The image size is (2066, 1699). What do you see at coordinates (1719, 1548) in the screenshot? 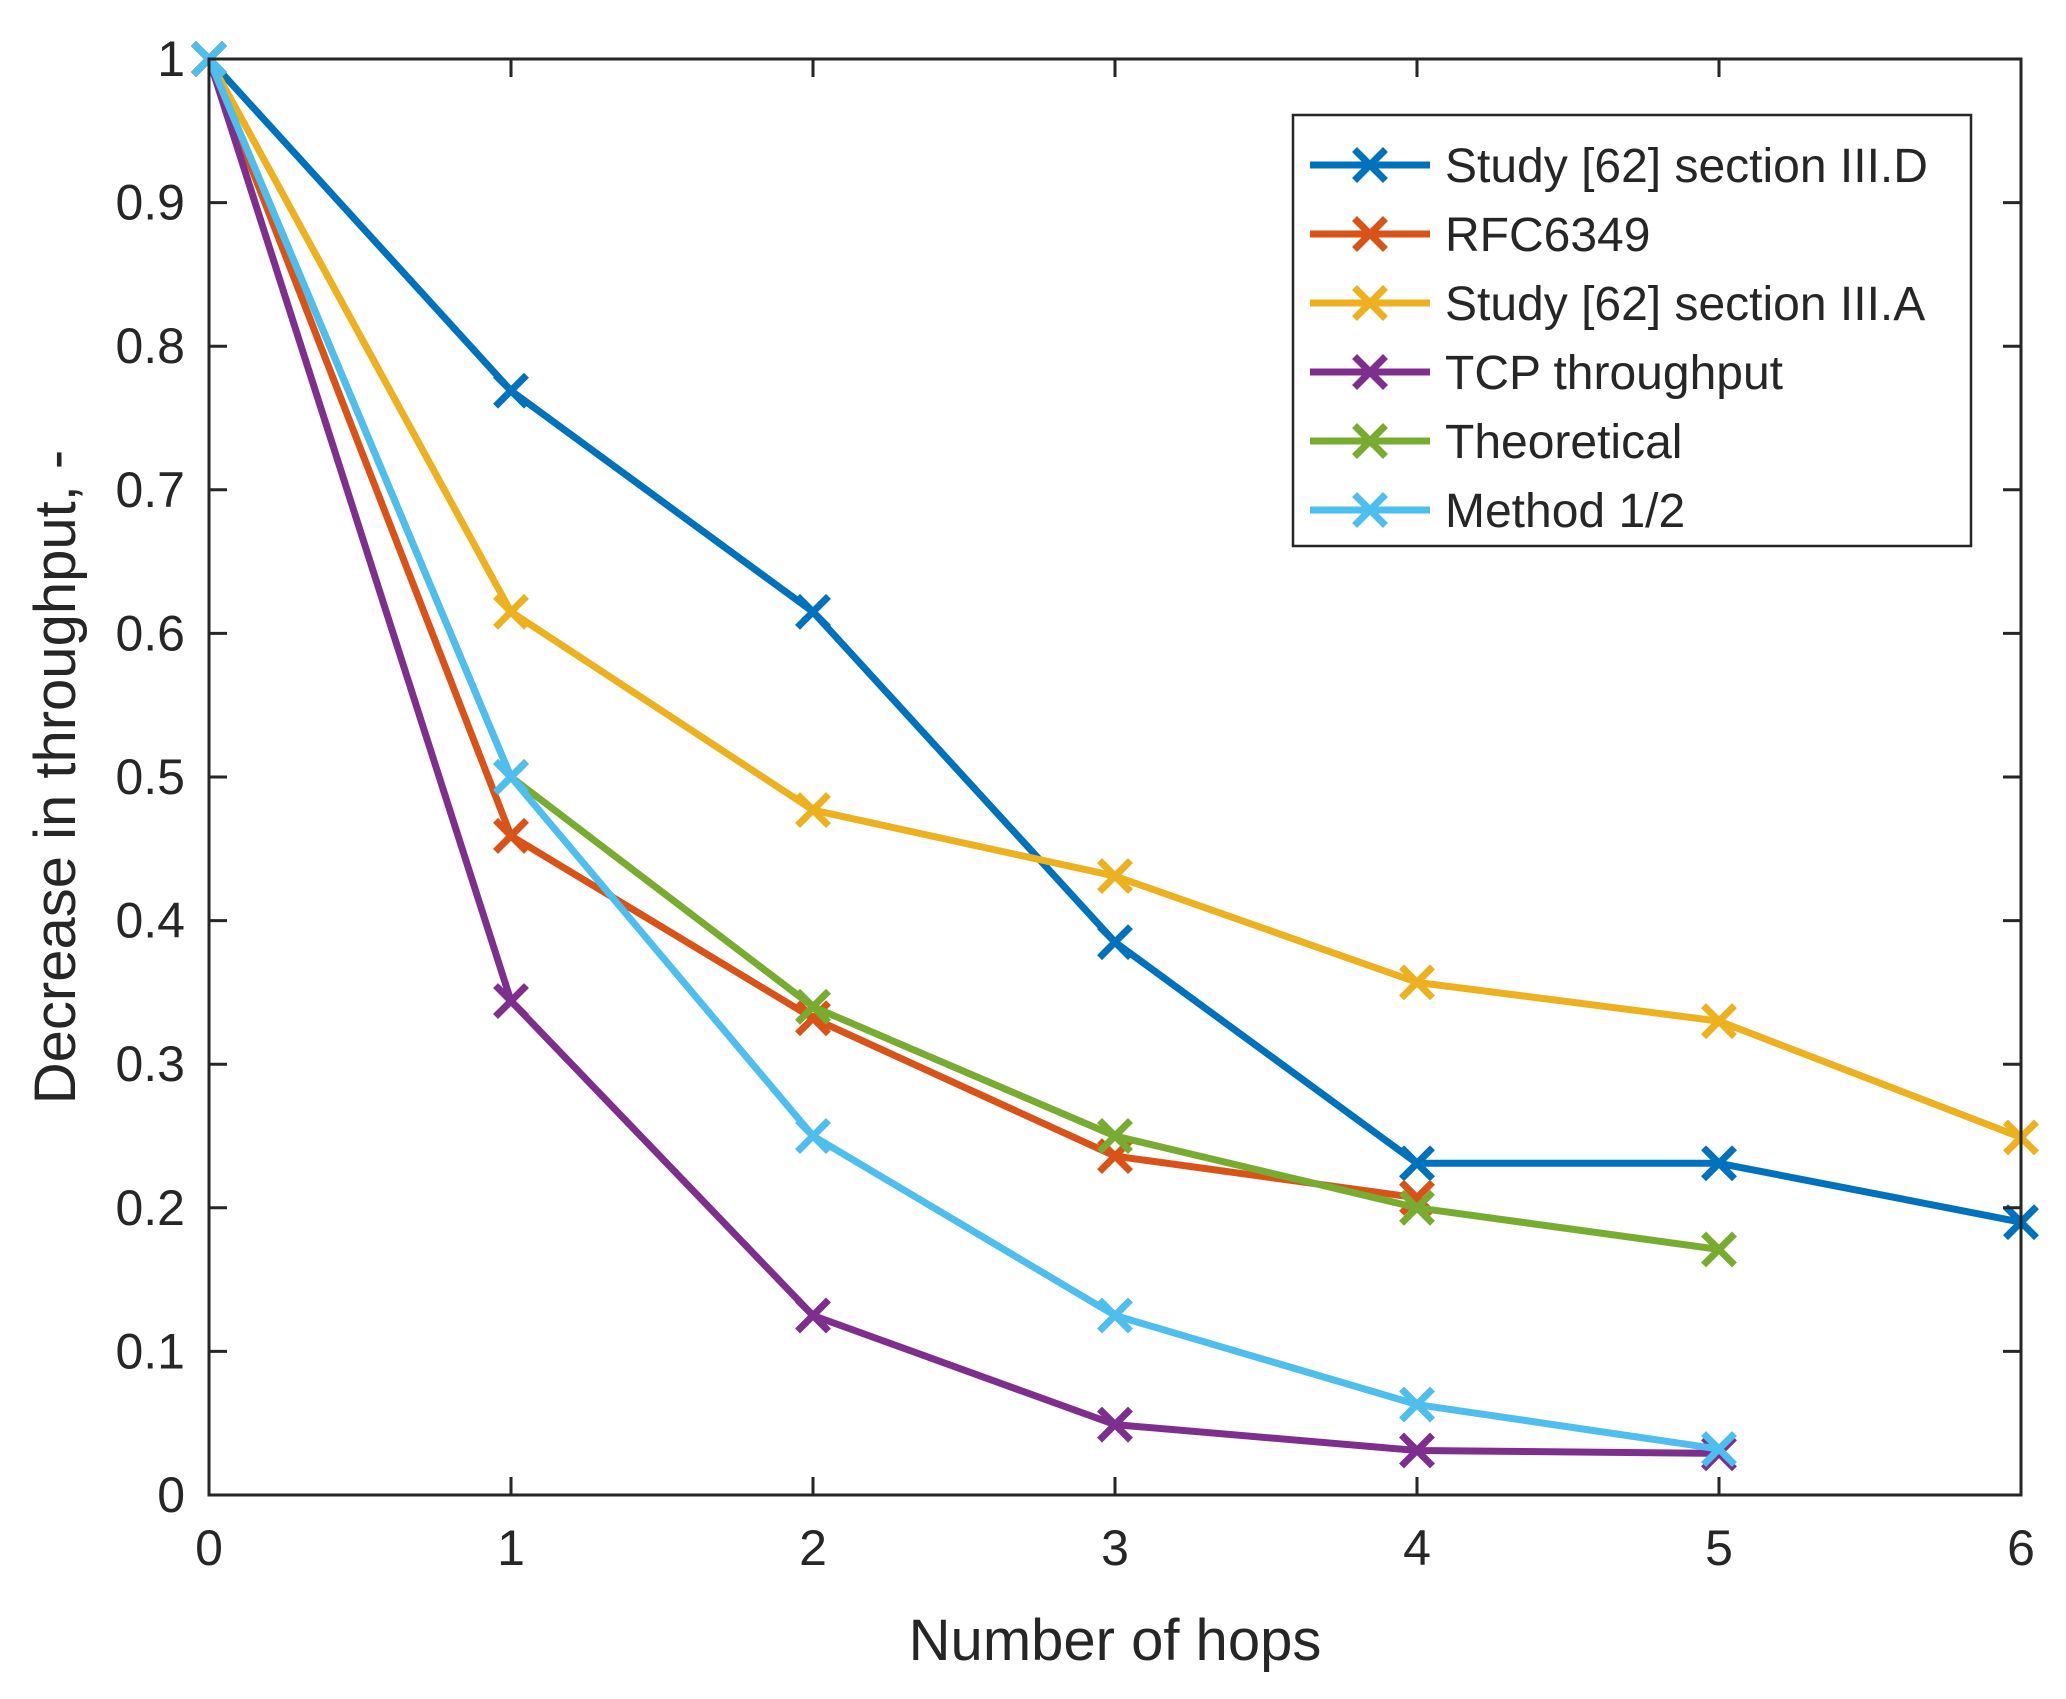
I see `x-tick-label: 5` at bounding box center [1719, 1548].